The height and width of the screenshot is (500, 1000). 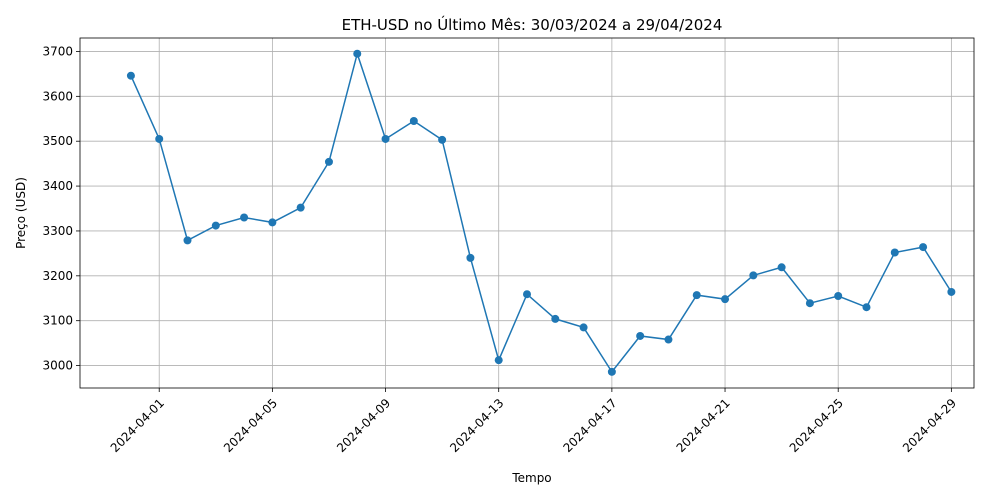 I want to click on y-tick-label: 3000, so click(x=57, y=366).